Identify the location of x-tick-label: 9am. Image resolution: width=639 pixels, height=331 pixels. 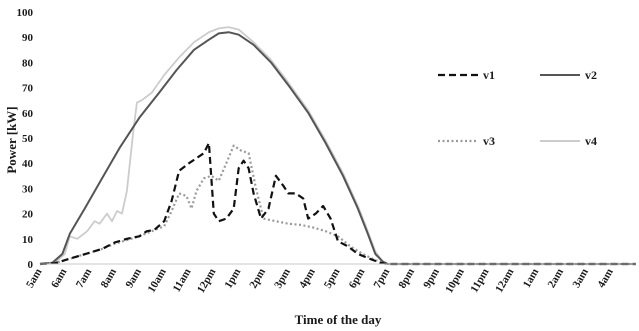
(133, 278).